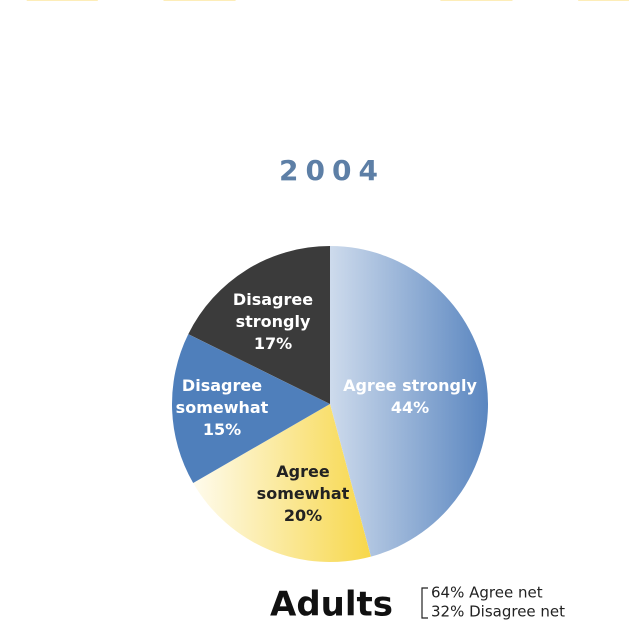 The width and height of the screenshot is (629, 627). Describe the element at coordinates (222, 429) in the screenshot. I see `value-label: 15%` at that location.